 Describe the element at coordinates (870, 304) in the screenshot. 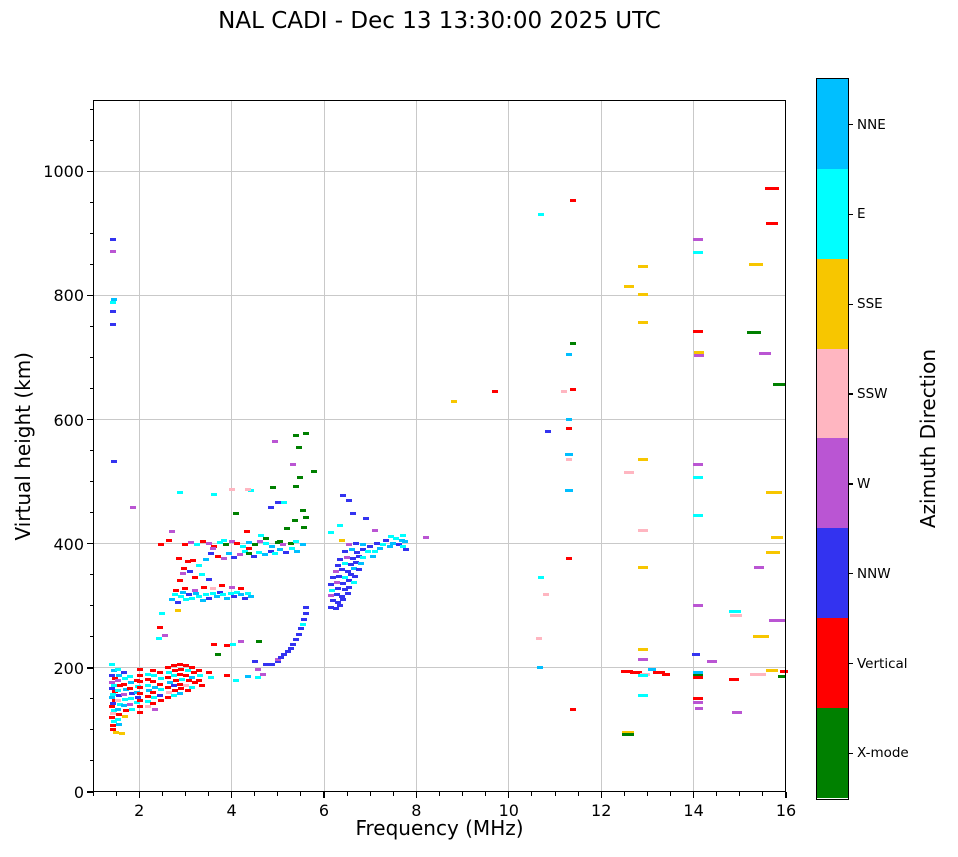

I see `colorbar-category-label: SSE` at that location.